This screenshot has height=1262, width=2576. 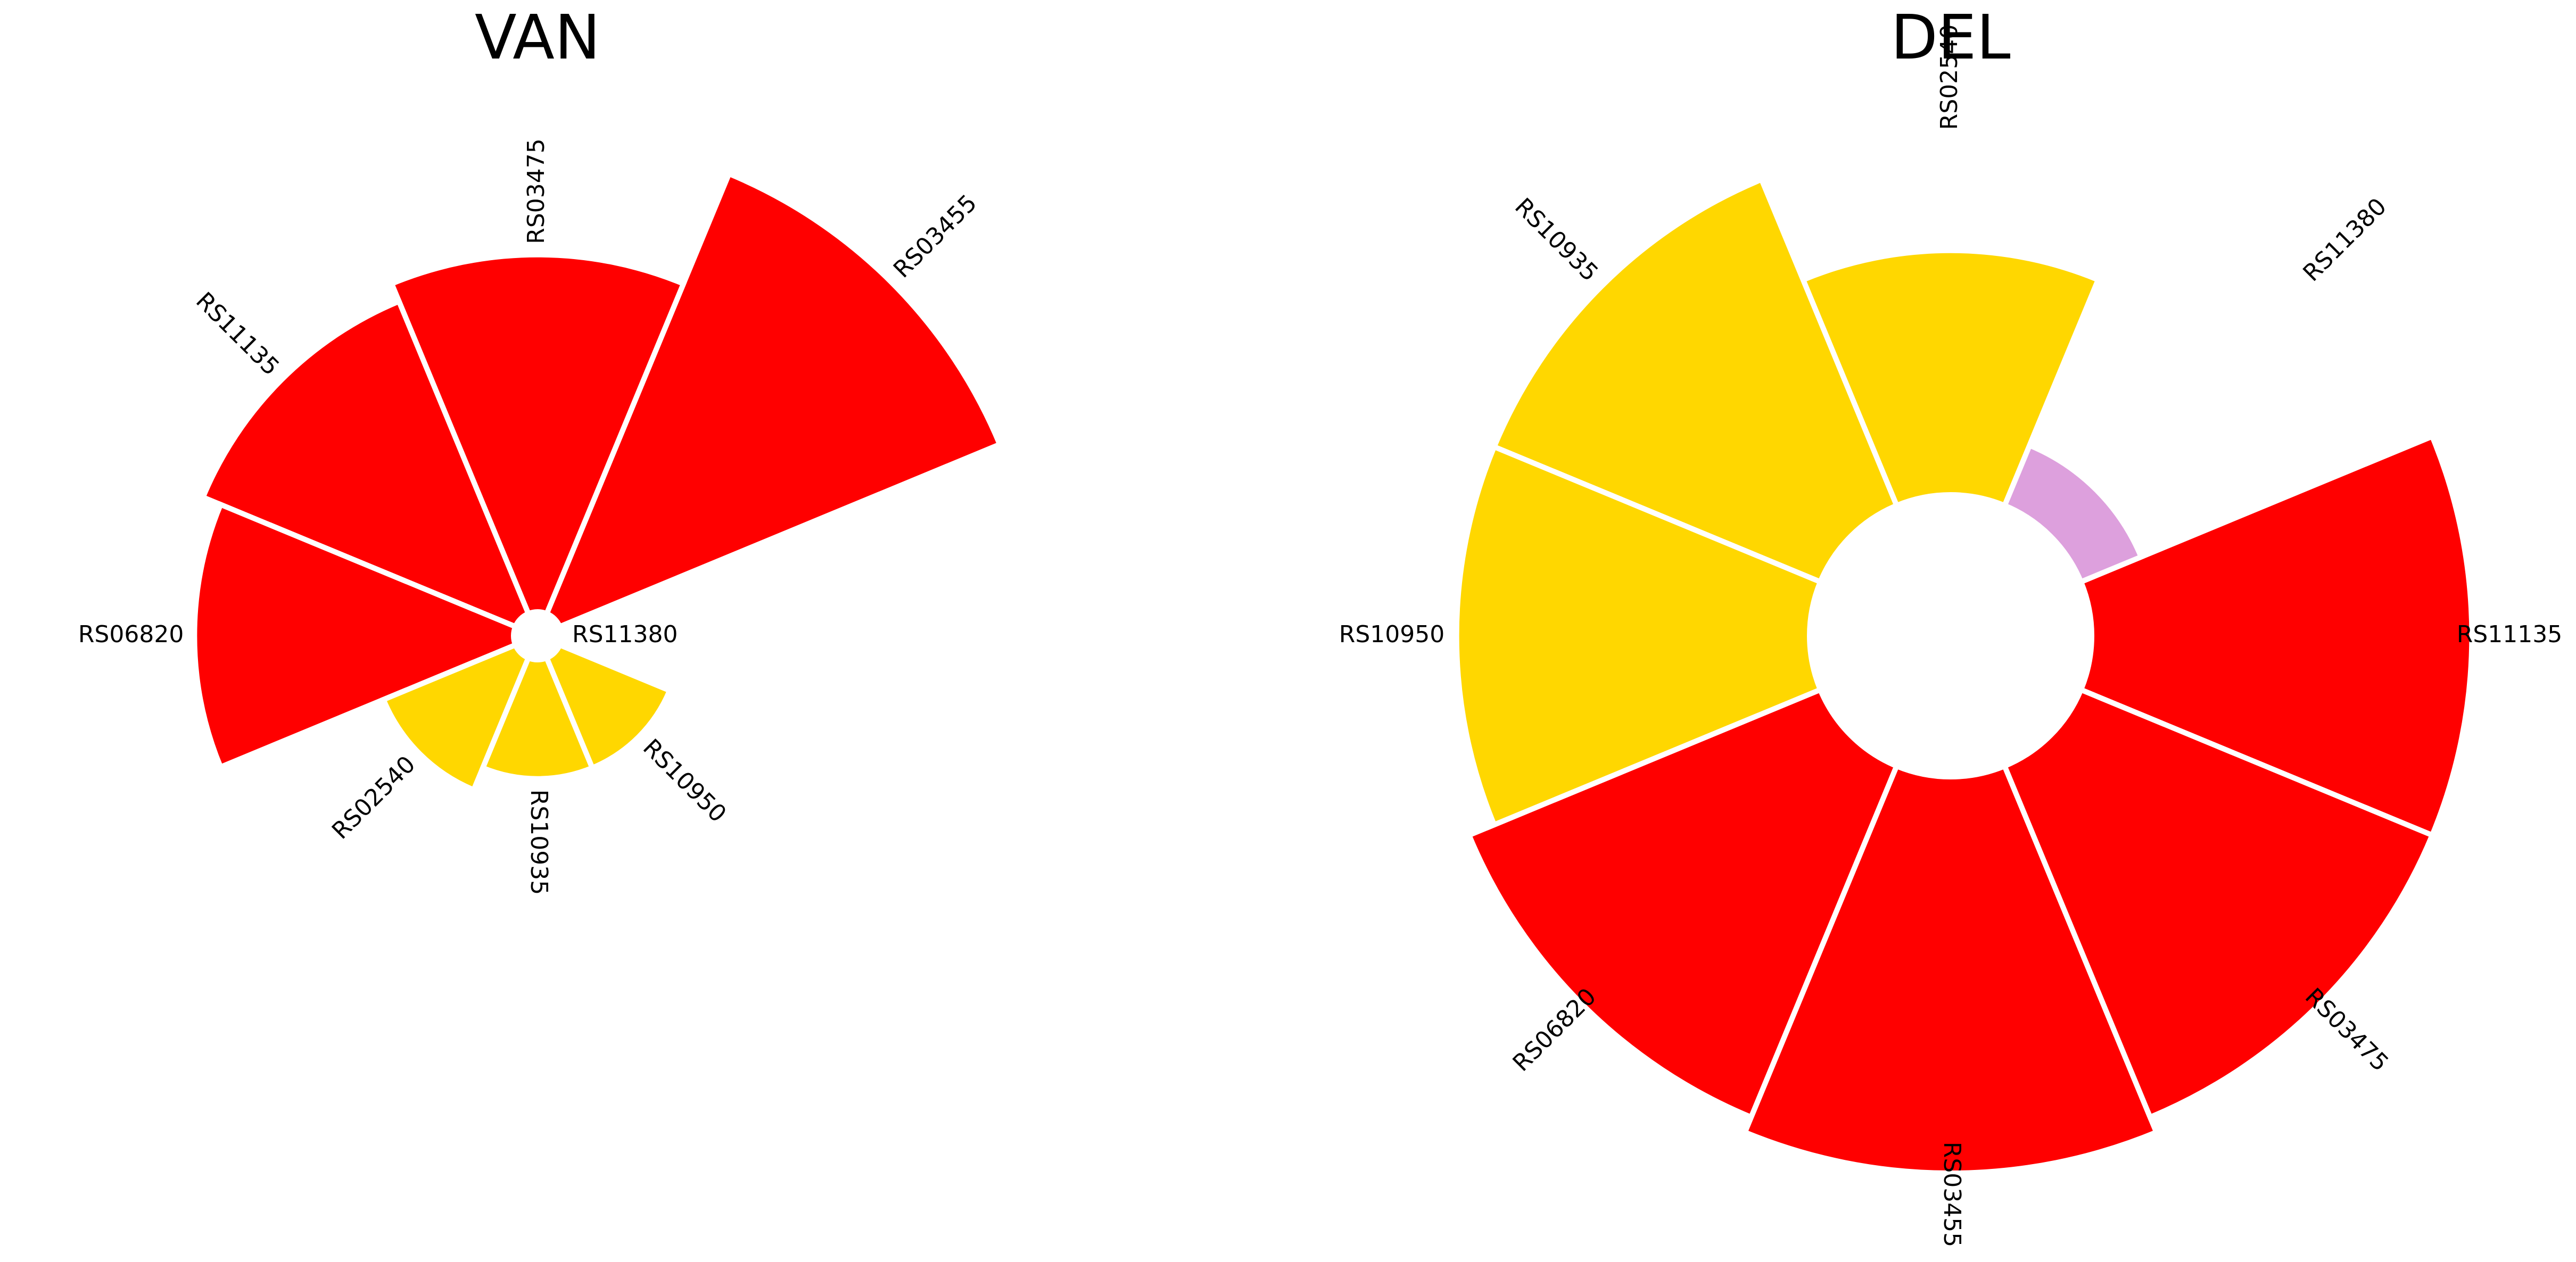 What do you see at coordinates (773, 400) in the screenshot?
I see `bar-van-rs03455` at bounding box center [773, 400].